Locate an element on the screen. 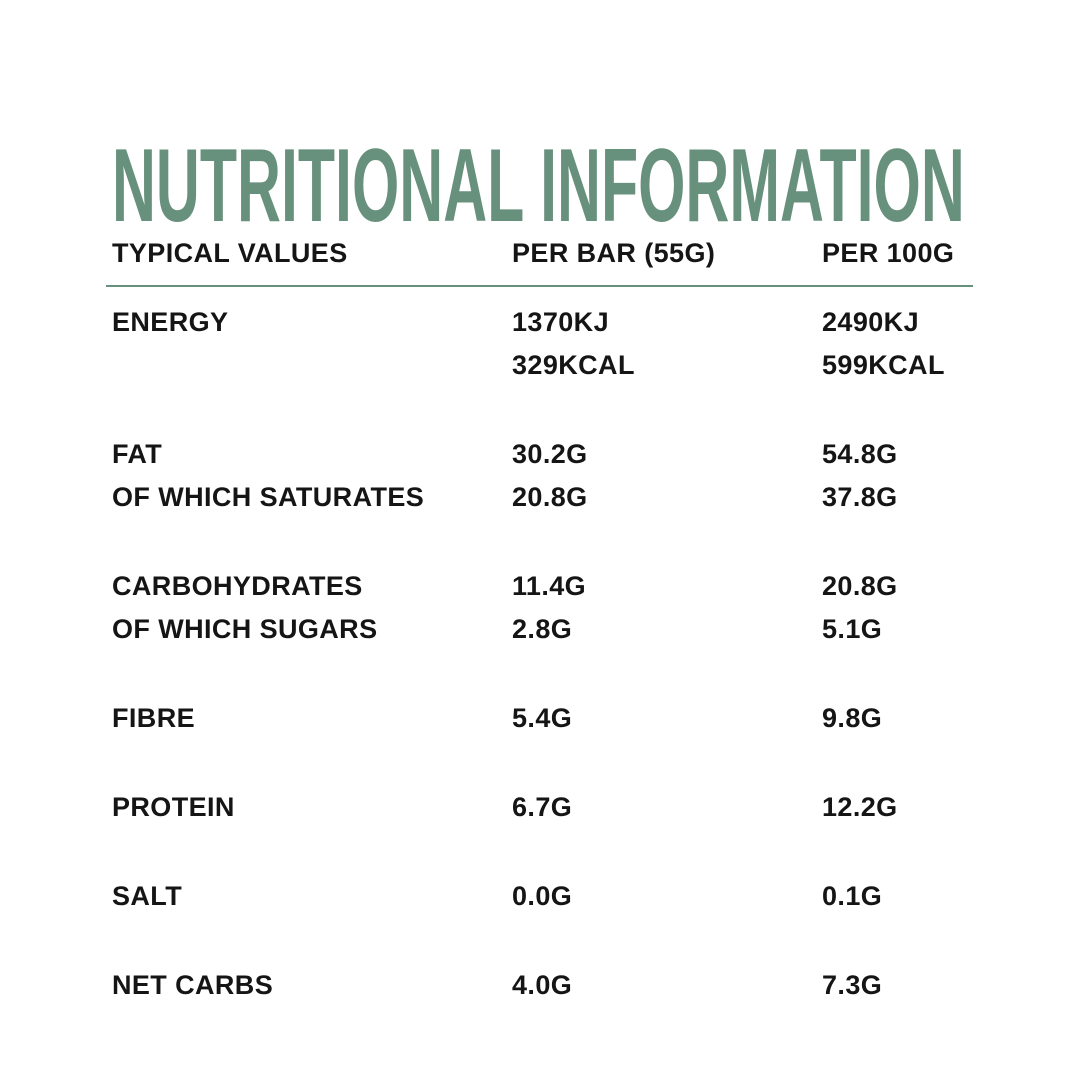  per-bar-value: 4.0G is located at coordinates (542, 985).